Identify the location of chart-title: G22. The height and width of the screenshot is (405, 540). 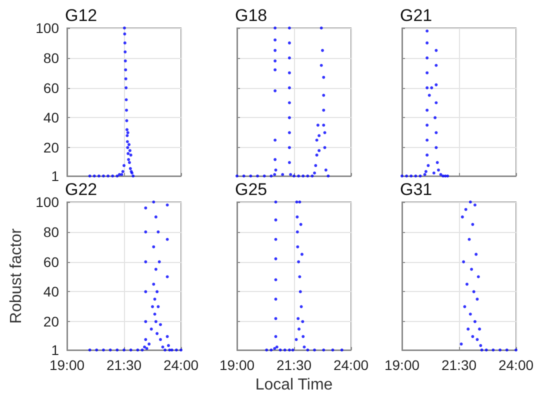
(81, 189).